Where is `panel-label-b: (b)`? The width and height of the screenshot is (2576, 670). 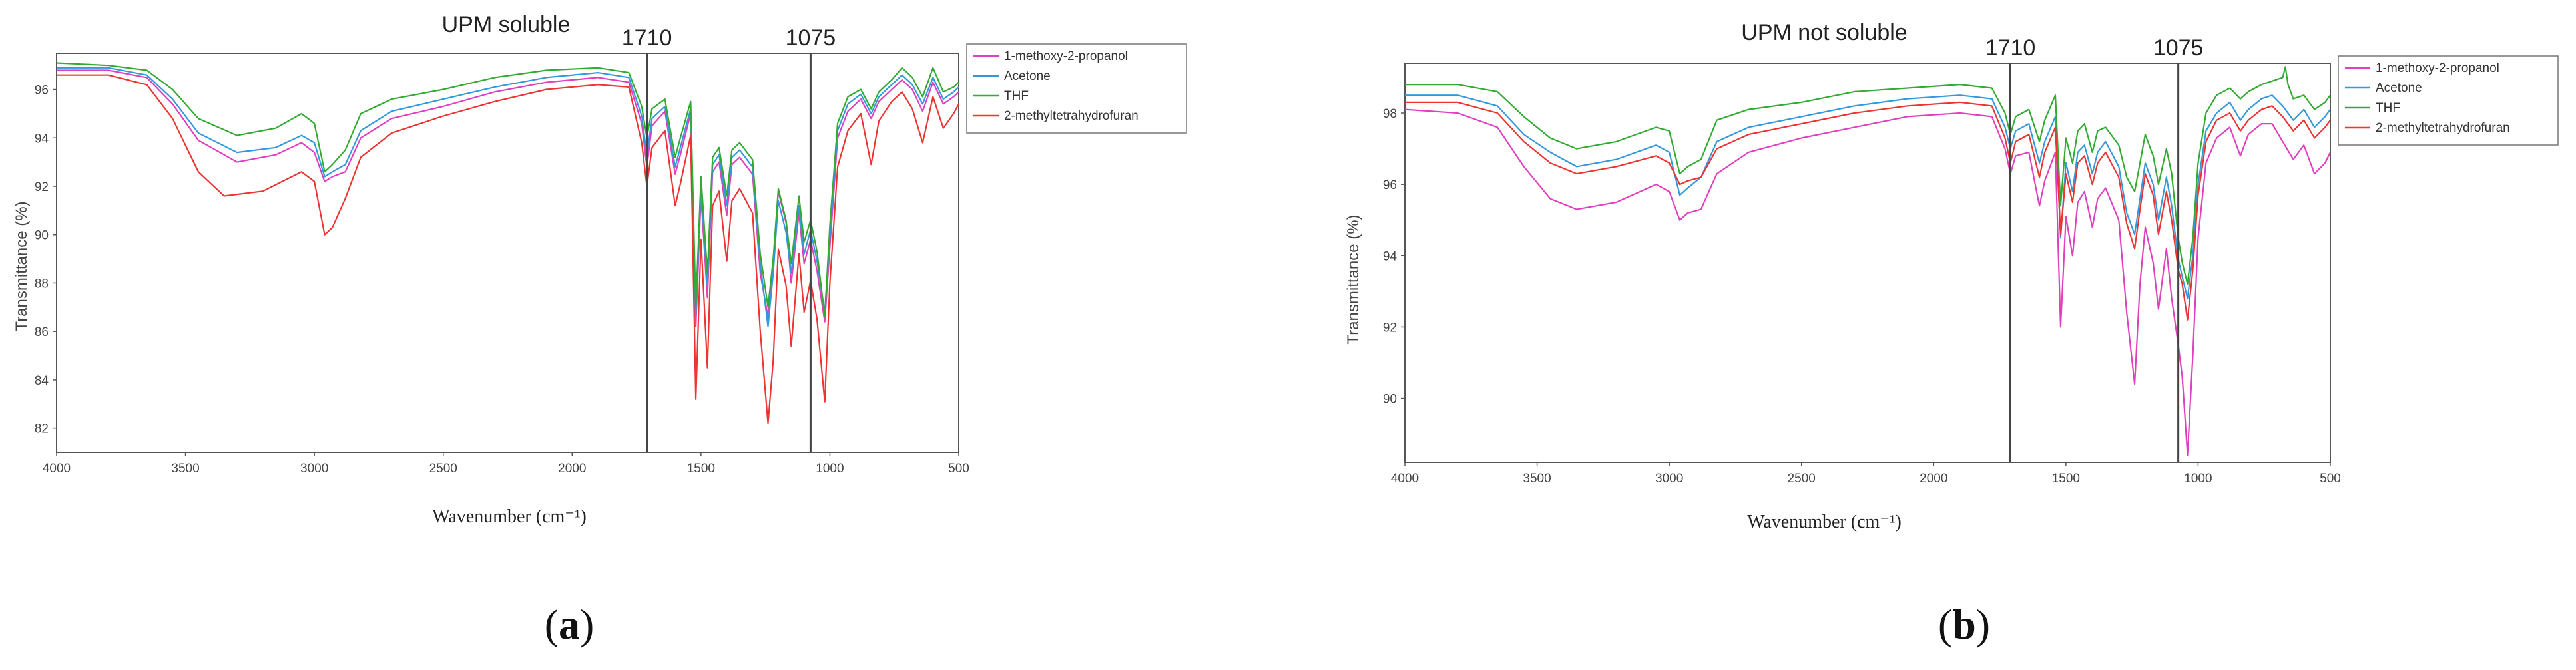
panel-label-b: (b) is located at coordinates (1964, 624).